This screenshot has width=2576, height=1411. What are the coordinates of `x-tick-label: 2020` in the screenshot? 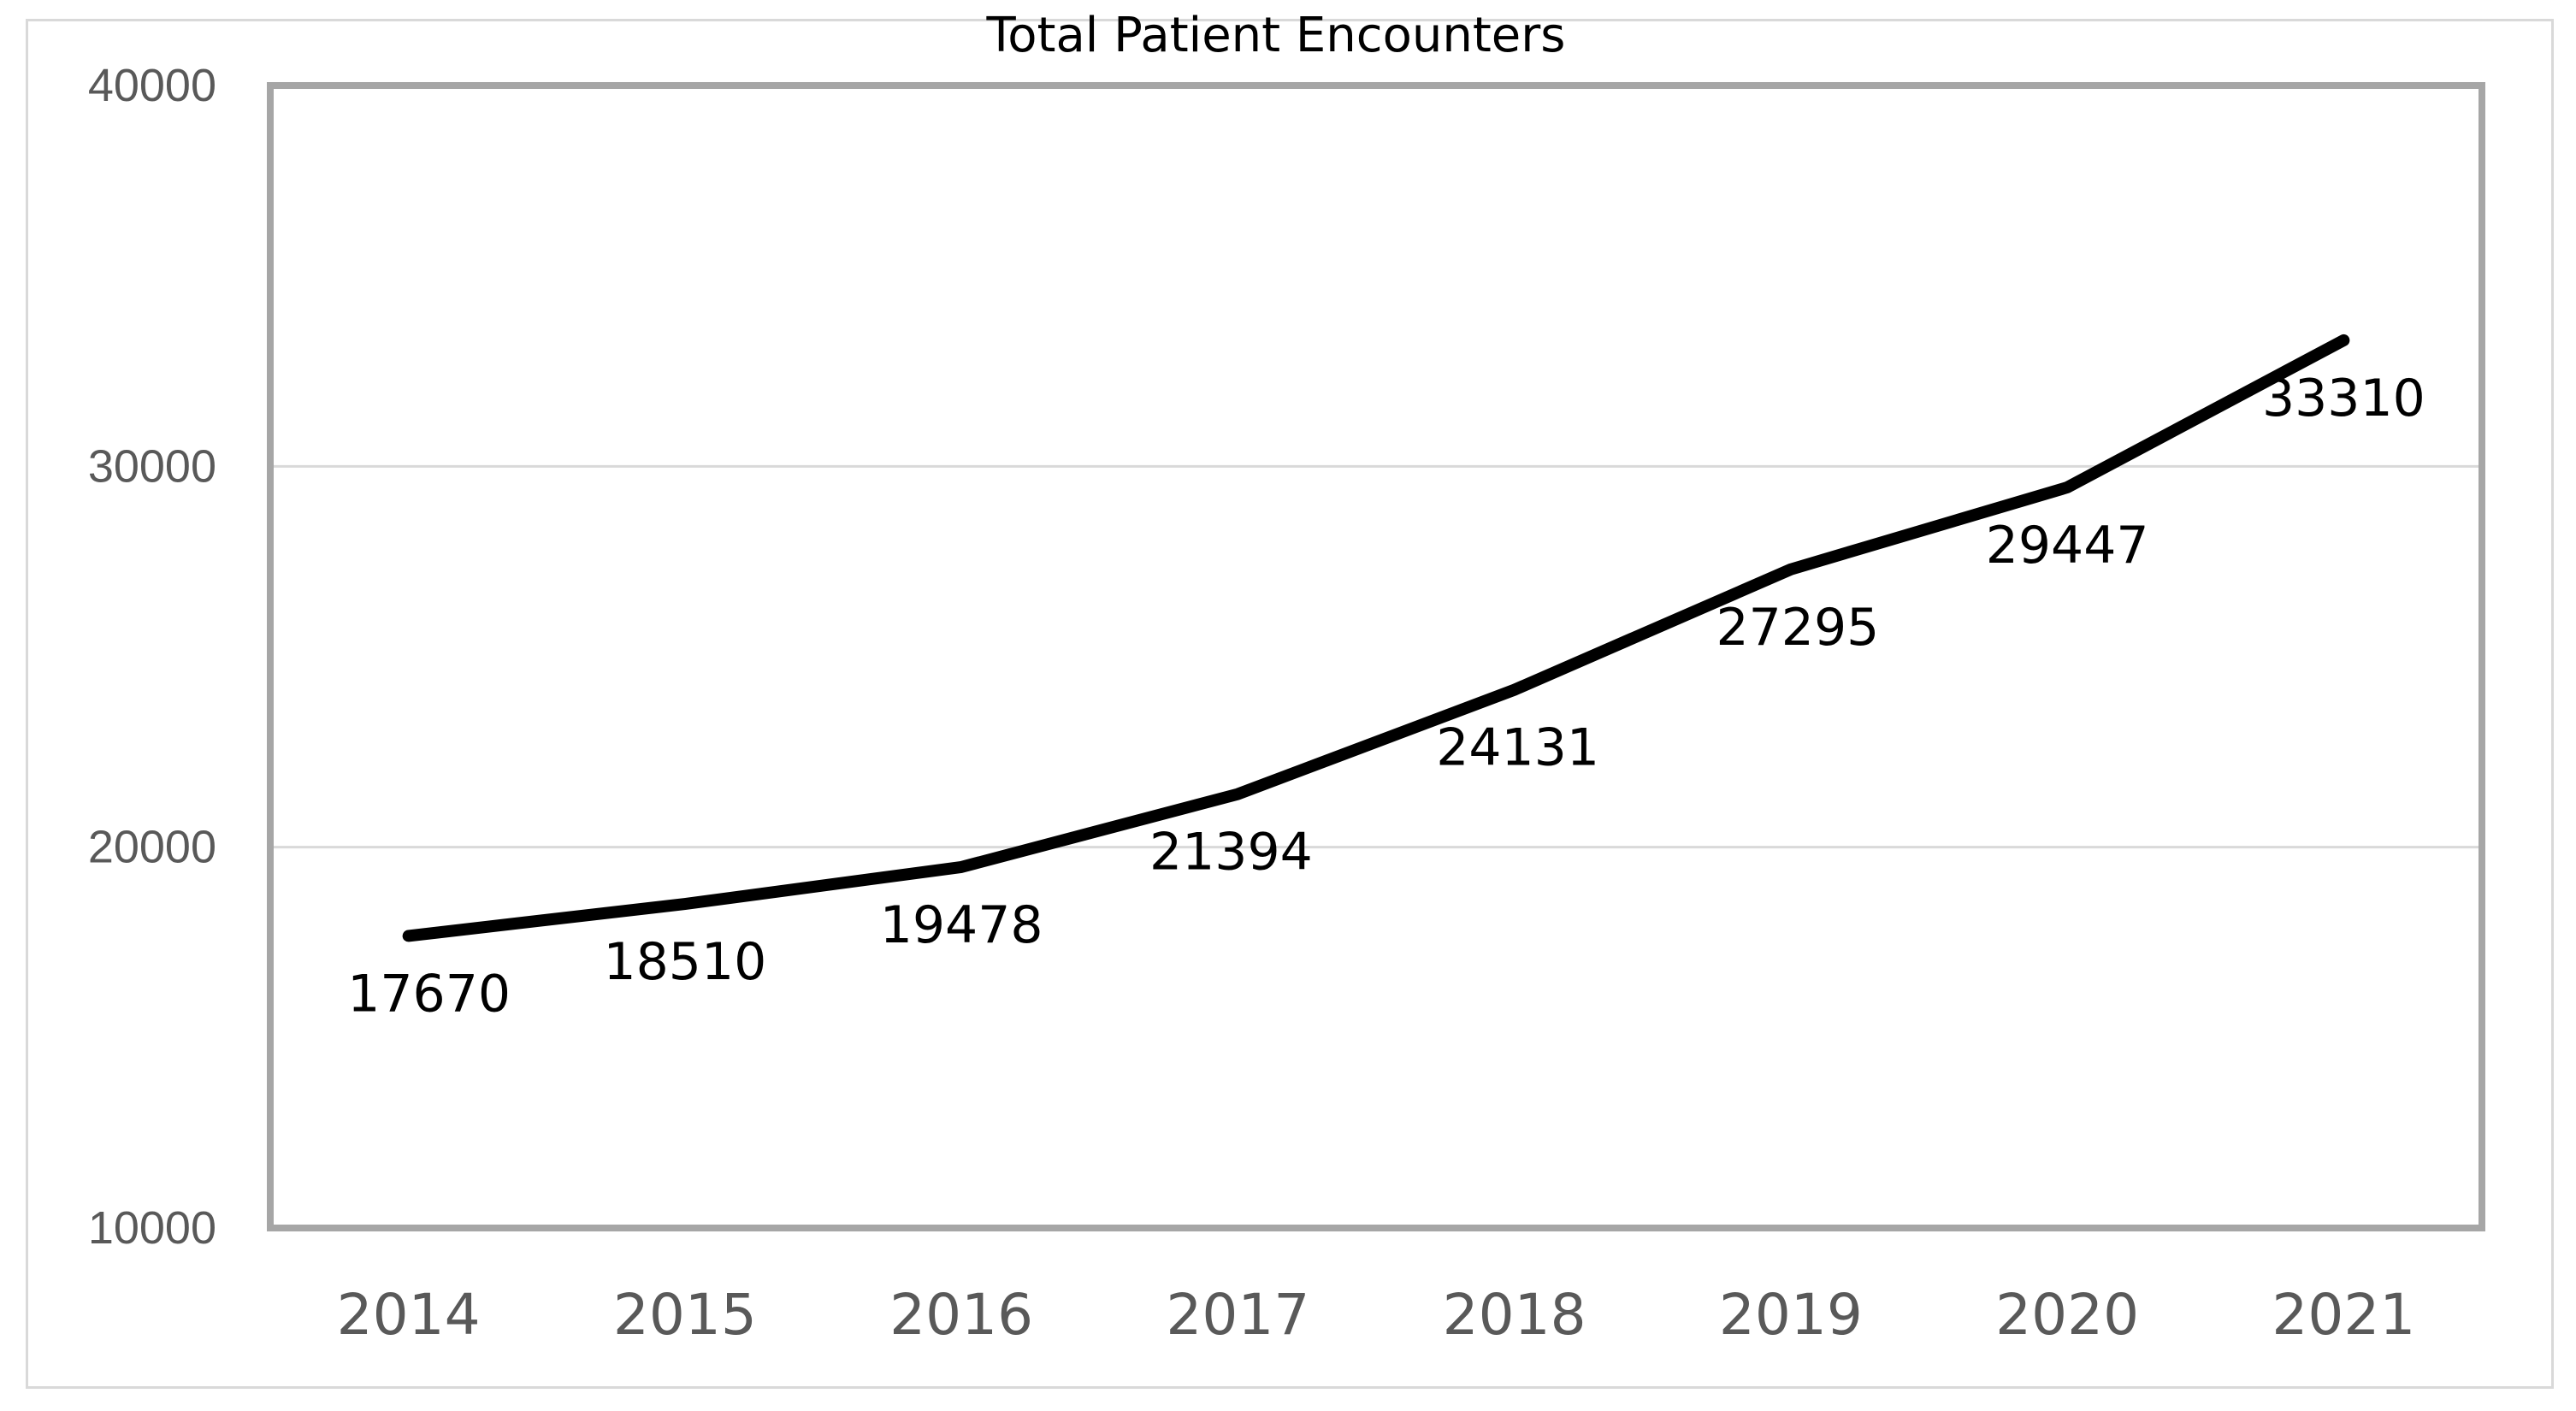 It's located at (2067, 1315).